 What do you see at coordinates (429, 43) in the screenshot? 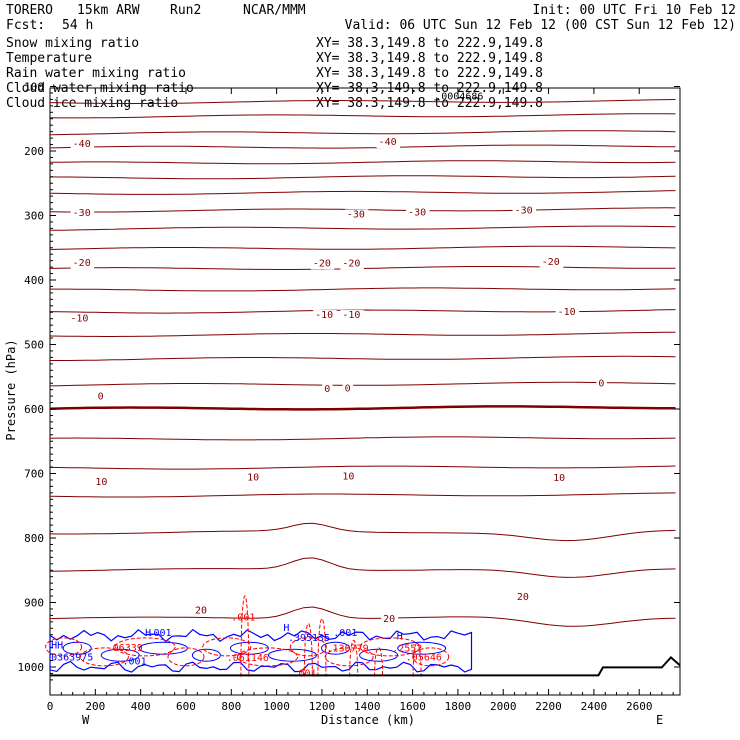
I see `legend-snow-xy: XY= 38.3,149.8 to 222.9,149.8` at bounding box center [429, 43].